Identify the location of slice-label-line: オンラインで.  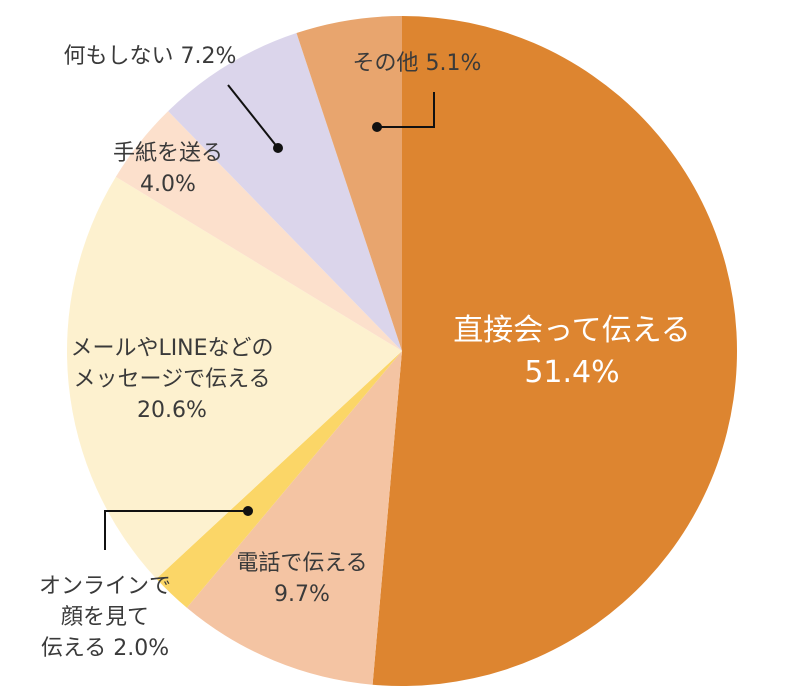
(105, 586).